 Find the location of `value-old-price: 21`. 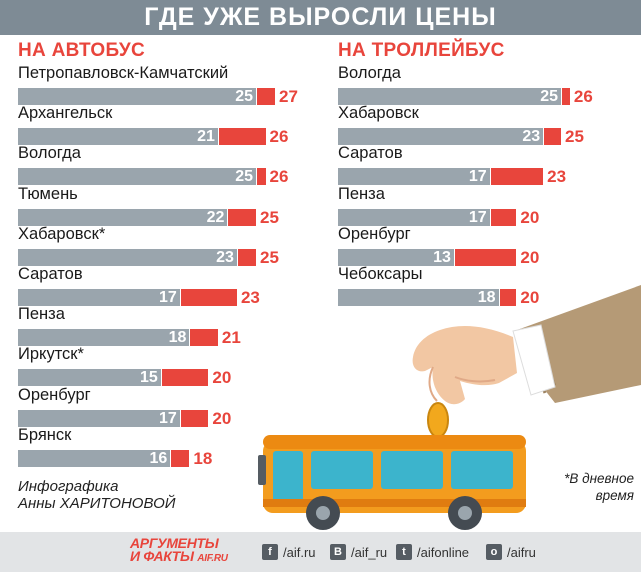

value-old-price: 21 is located at coordinates (206, 137).